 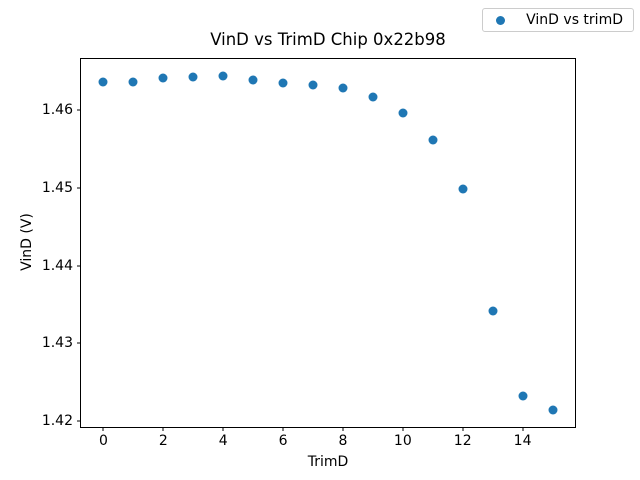 I want to click on x-tick-label: 14, so click(x=522, y=441).